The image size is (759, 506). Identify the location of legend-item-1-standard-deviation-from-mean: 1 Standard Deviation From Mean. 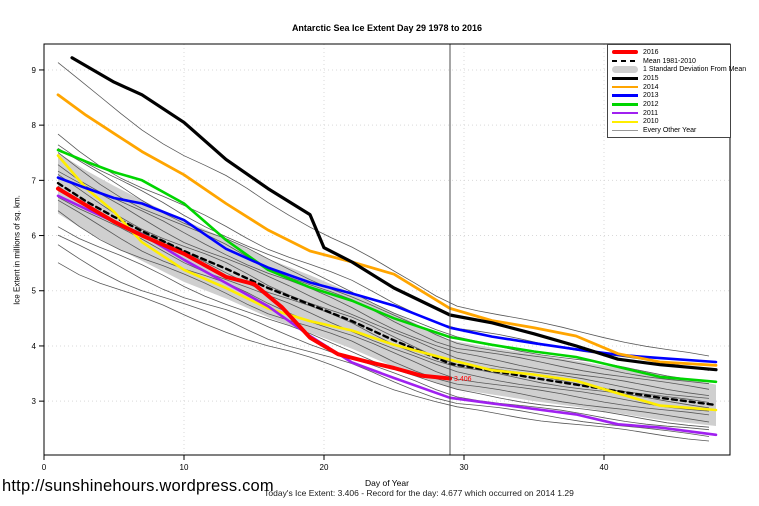
(679, 69).